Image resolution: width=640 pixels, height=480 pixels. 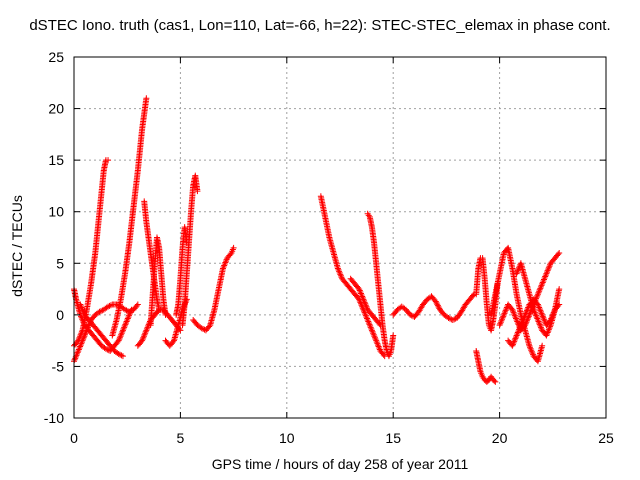 What do you see at coordinates (56, 160) in the screenshot?
I see `y-tick-label: 15` at bounding box center [56, 160].